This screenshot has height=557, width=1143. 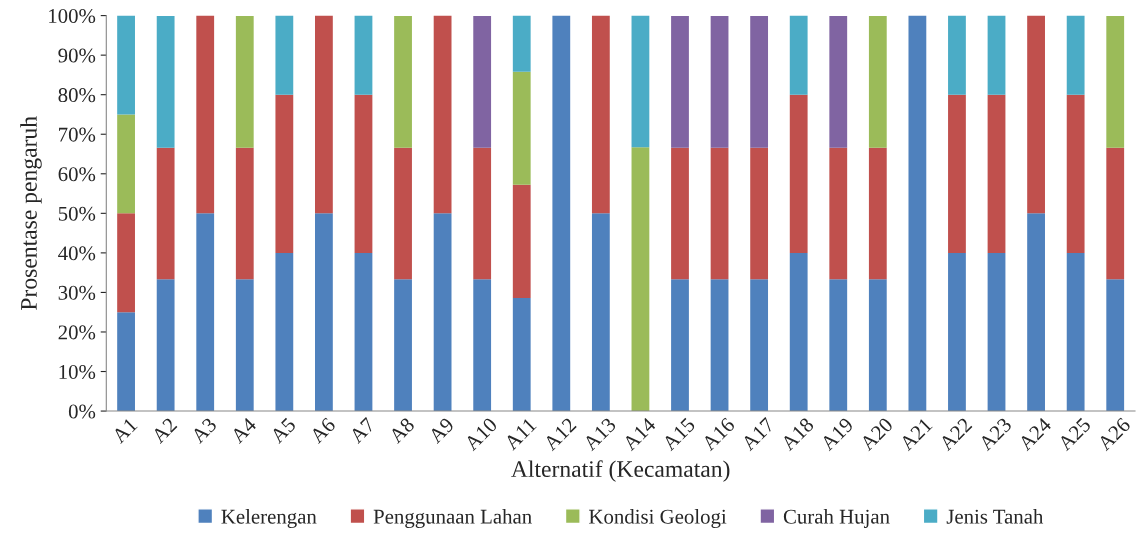 What do you see at coordinates (1035, 434) in the screenshot?
I see `x-tick-label: A24` at bounding box center [1035, 434].